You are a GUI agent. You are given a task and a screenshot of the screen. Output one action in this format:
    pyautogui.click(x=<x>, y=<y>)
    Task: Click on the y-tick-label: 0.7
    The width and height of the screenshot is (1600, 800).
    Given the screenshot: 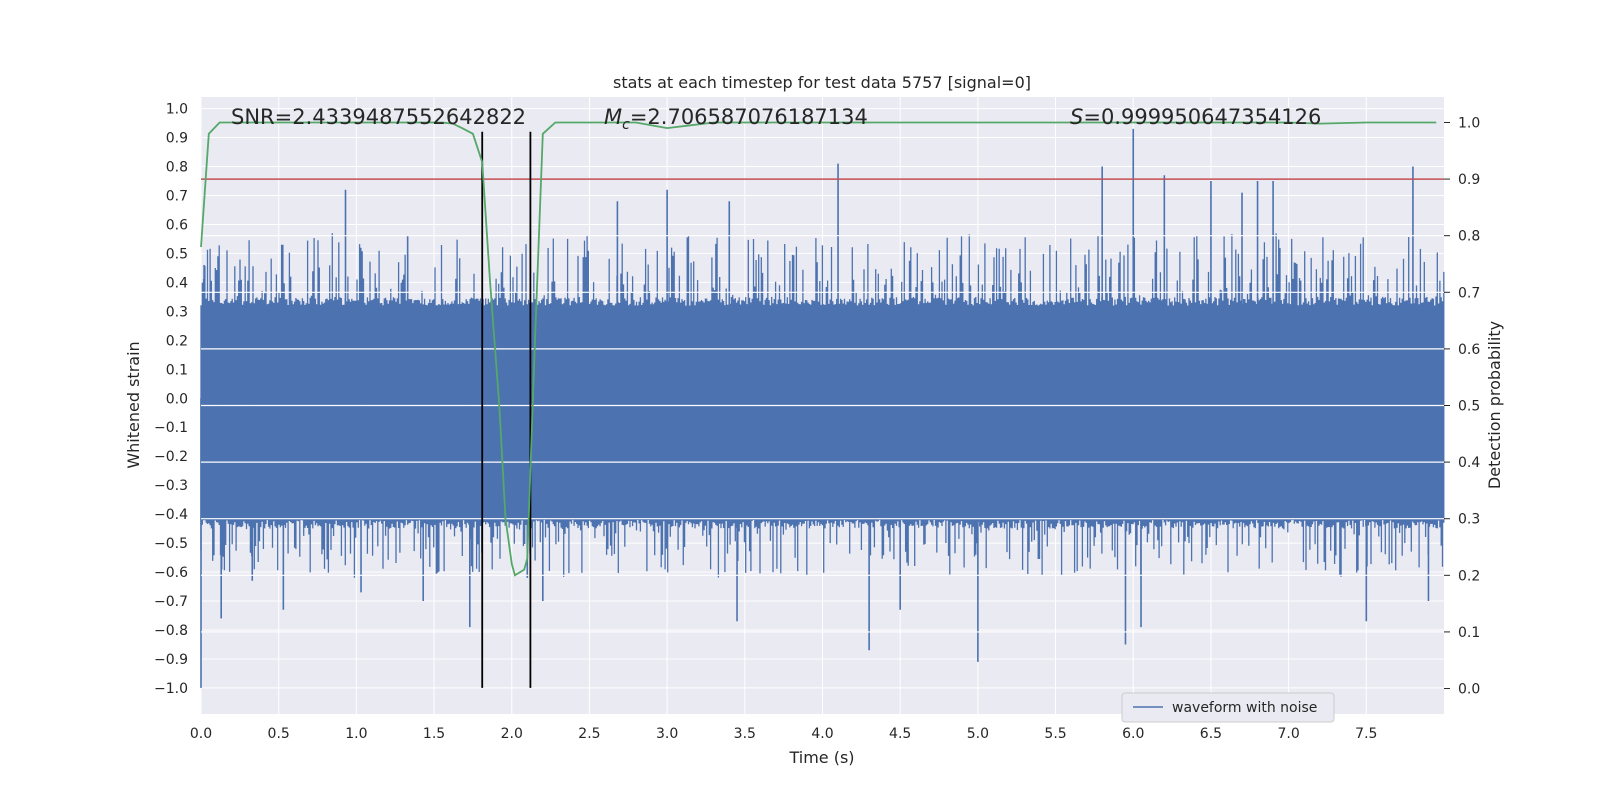 What is the action you would take?
    pyautogui.click(x=177, y=196)
    